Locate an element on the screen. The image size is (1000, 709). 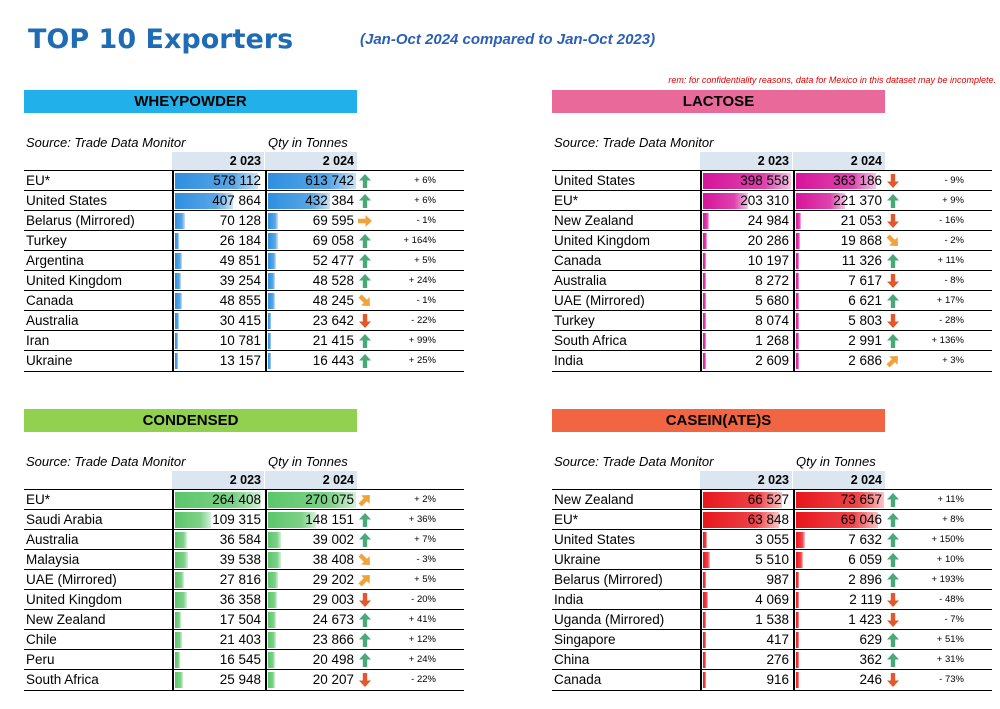
value-label-2023: 4 069 is located at coordinates (772, 599).